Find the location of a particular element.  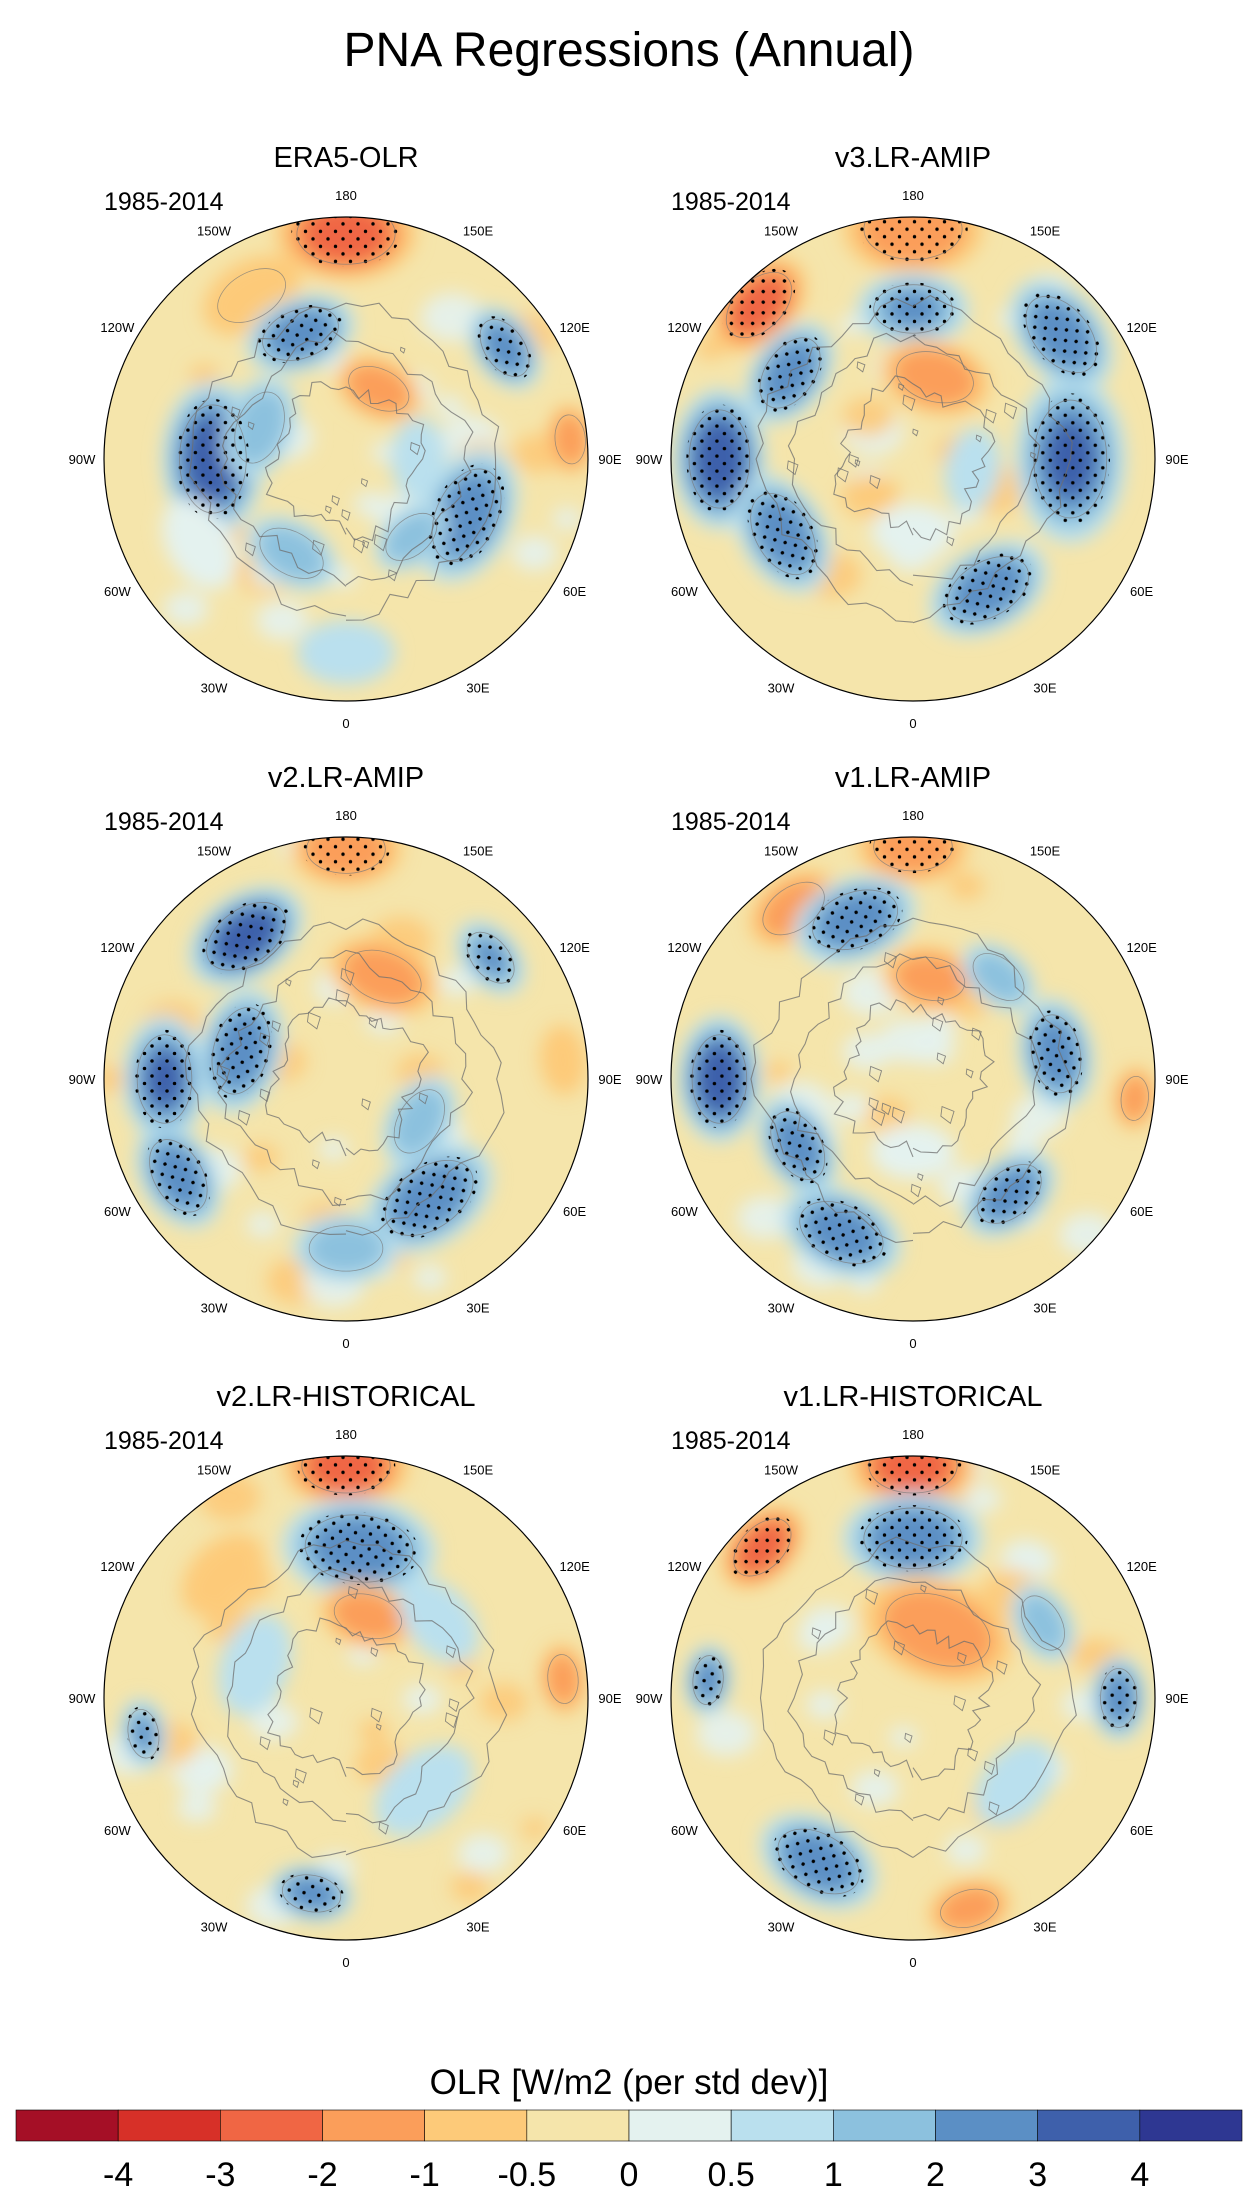

longitude-label: 150E is located at coordinates (478, 1469).